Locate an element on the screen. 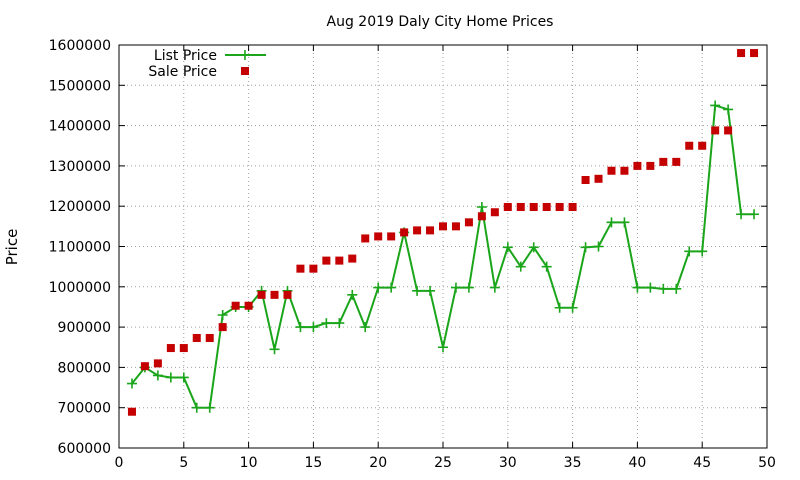  x-tick-label: 30 is located at coordinates (508, 463).